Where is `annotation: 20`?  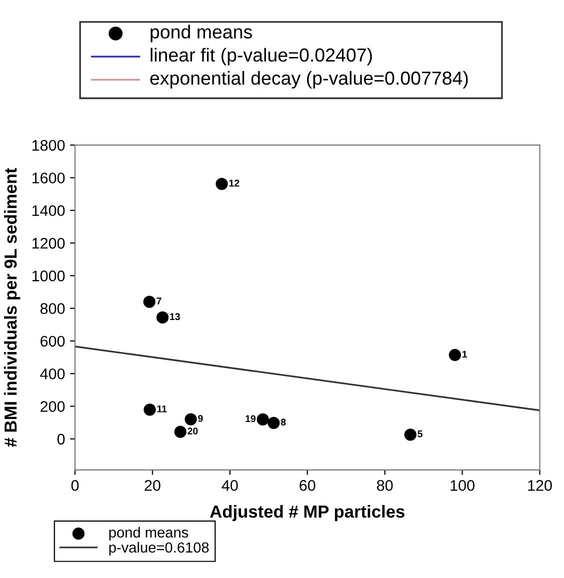 annotation: 20 is located at coordinates (193, 431).